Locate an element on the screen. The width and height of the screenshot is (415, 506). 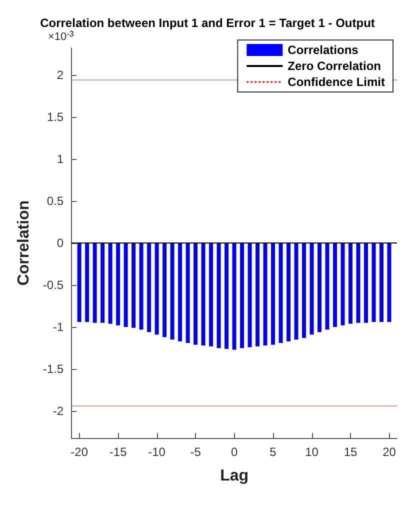
y-tick-label: 2 is located at coordinates (60, 75).